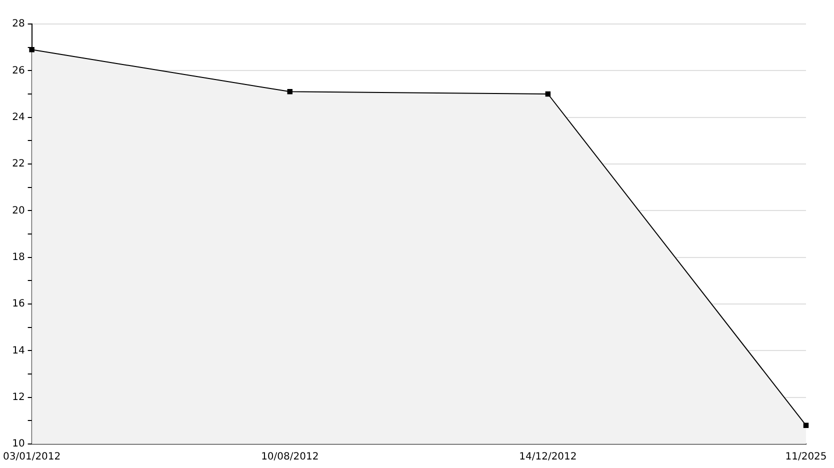 The height and width of the screenshot is (468, 834). Describe the element at coordinates (290, 457) in the screenshot. I see `x-tick-label: 10/08/2012` at that location.